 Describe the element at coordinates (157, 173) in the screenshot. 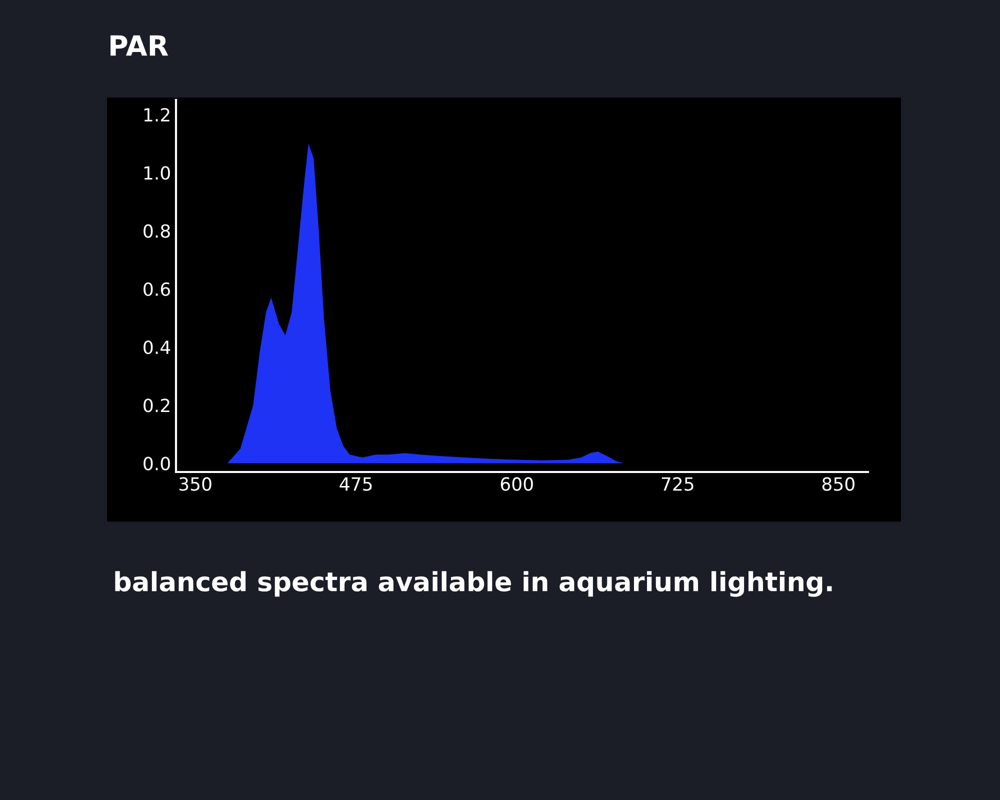

I see `y-tick-label: 1.0` at that location.